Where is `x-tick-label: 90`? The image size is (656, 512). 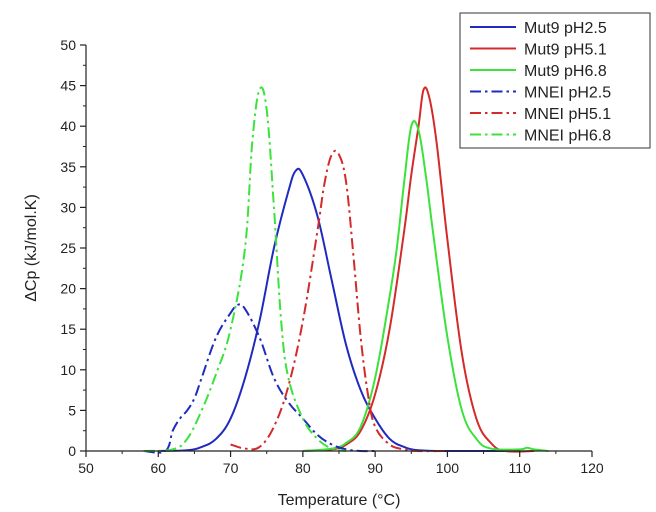
x-tick-label: 90 is located at coordinates (375, 468).